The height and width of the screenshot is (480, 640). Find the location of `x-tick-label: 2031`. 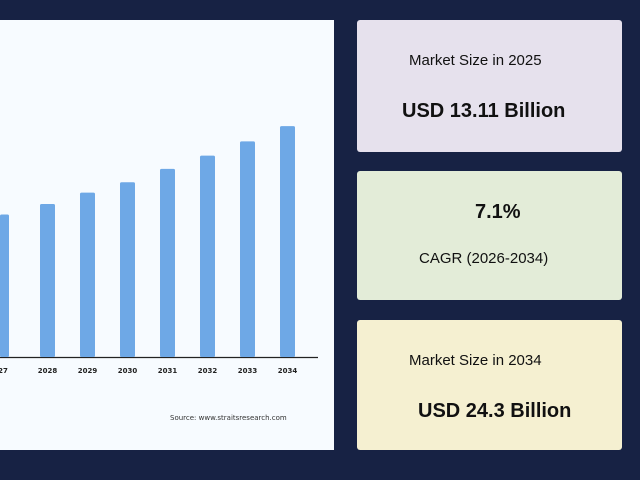

x-tick-label: 2031 is located at coordinates (168, 371).